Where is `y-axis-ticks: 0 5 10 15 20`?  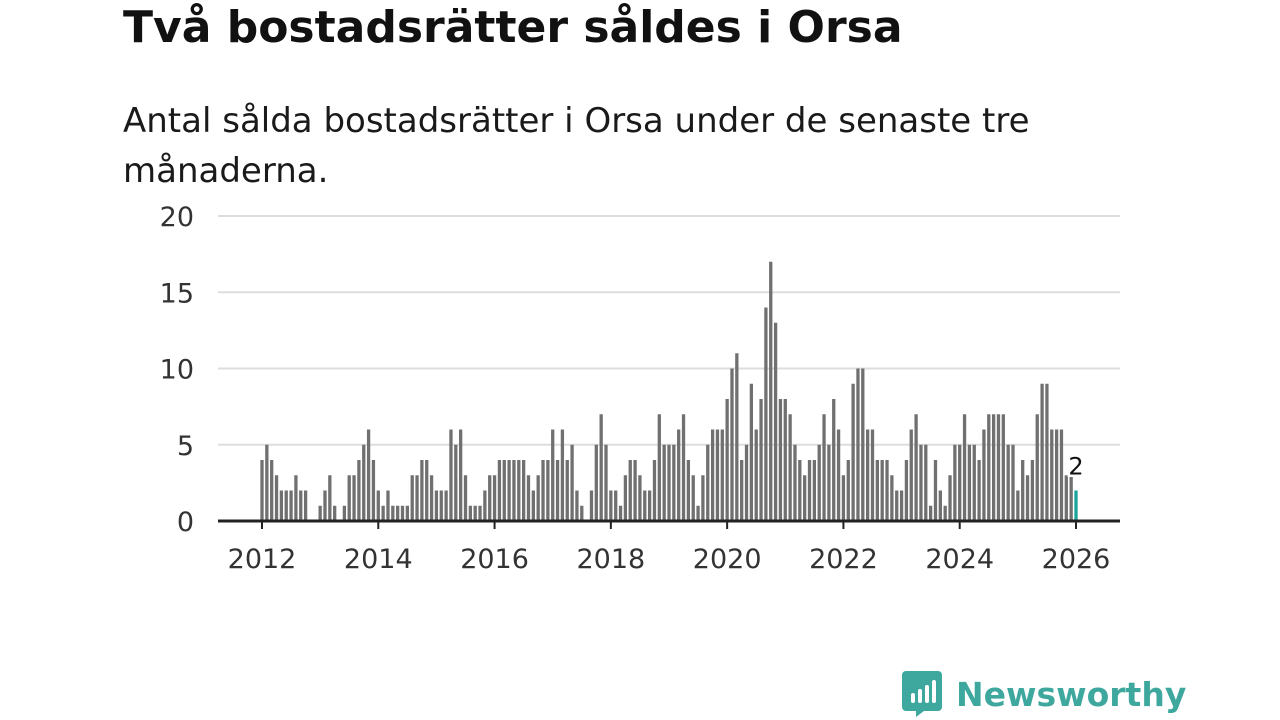 y-axis-ticks: 0 5 10 15 20 is located at coordinates (177, 370).